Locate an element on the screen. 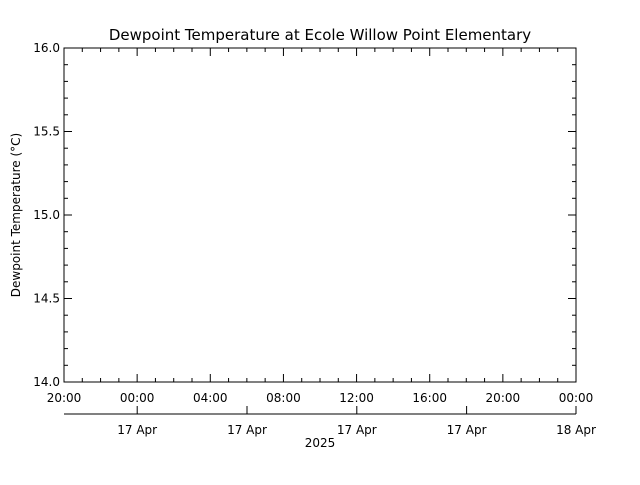  y-tick-label: 15.0 is located at coordinates (46, 215).